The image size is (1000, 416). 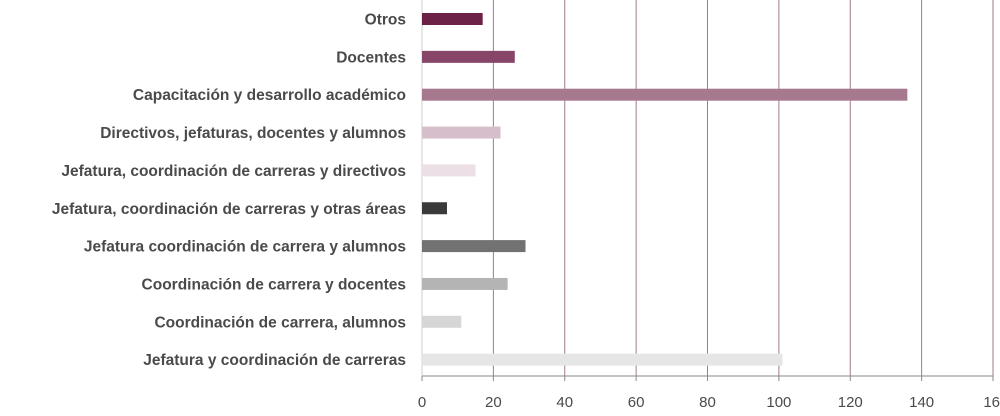 What do you see at coordinates (921, 402) in the screenshot?
I see `x-tick-label: 140` at bounding box center [921, 402].